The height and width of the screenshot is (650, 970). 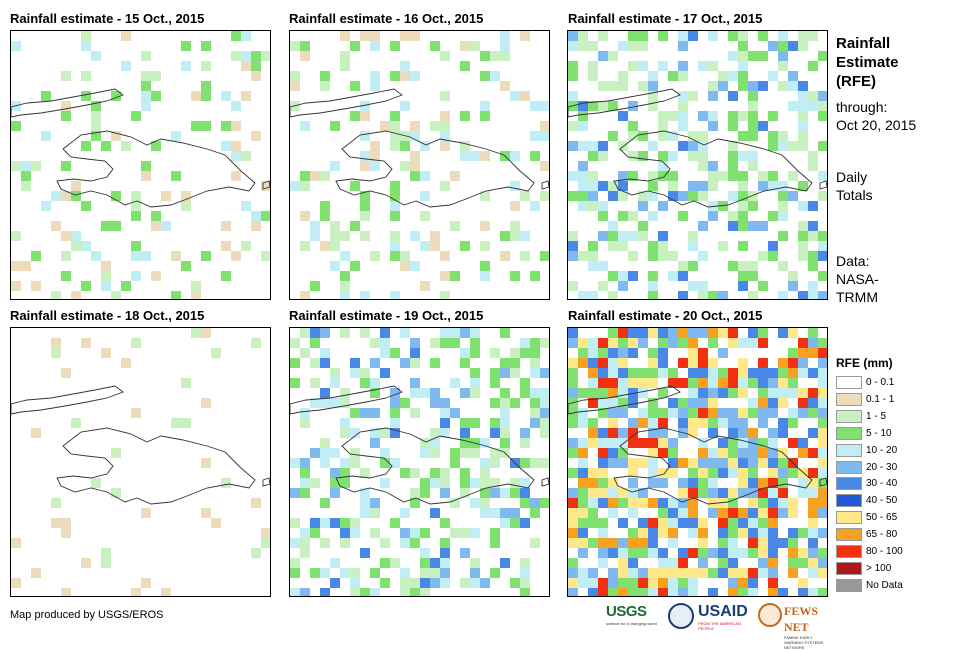 I want to click on rainfall-map-17oct, so click(x=697, y=165).